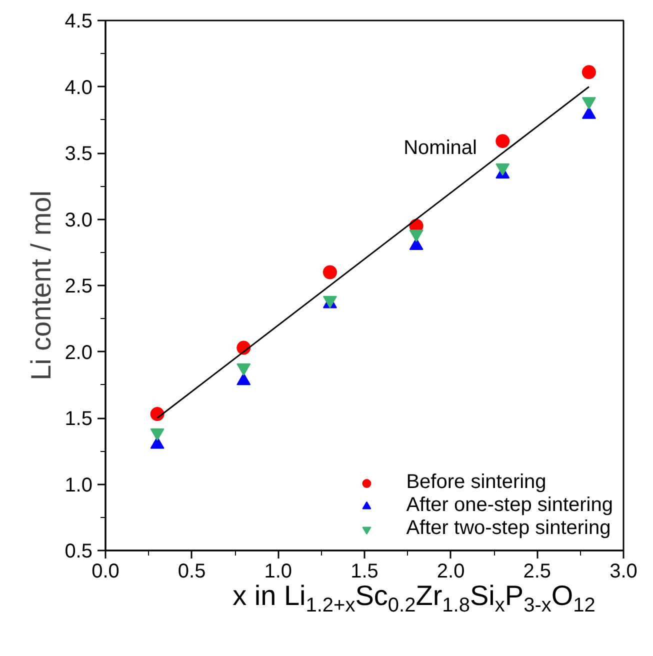 This screenshot has height=656, width=653. Describe the element at coordinates (78, 87) in the screenshot. I see `y-tick-label: 4.0` at that location.